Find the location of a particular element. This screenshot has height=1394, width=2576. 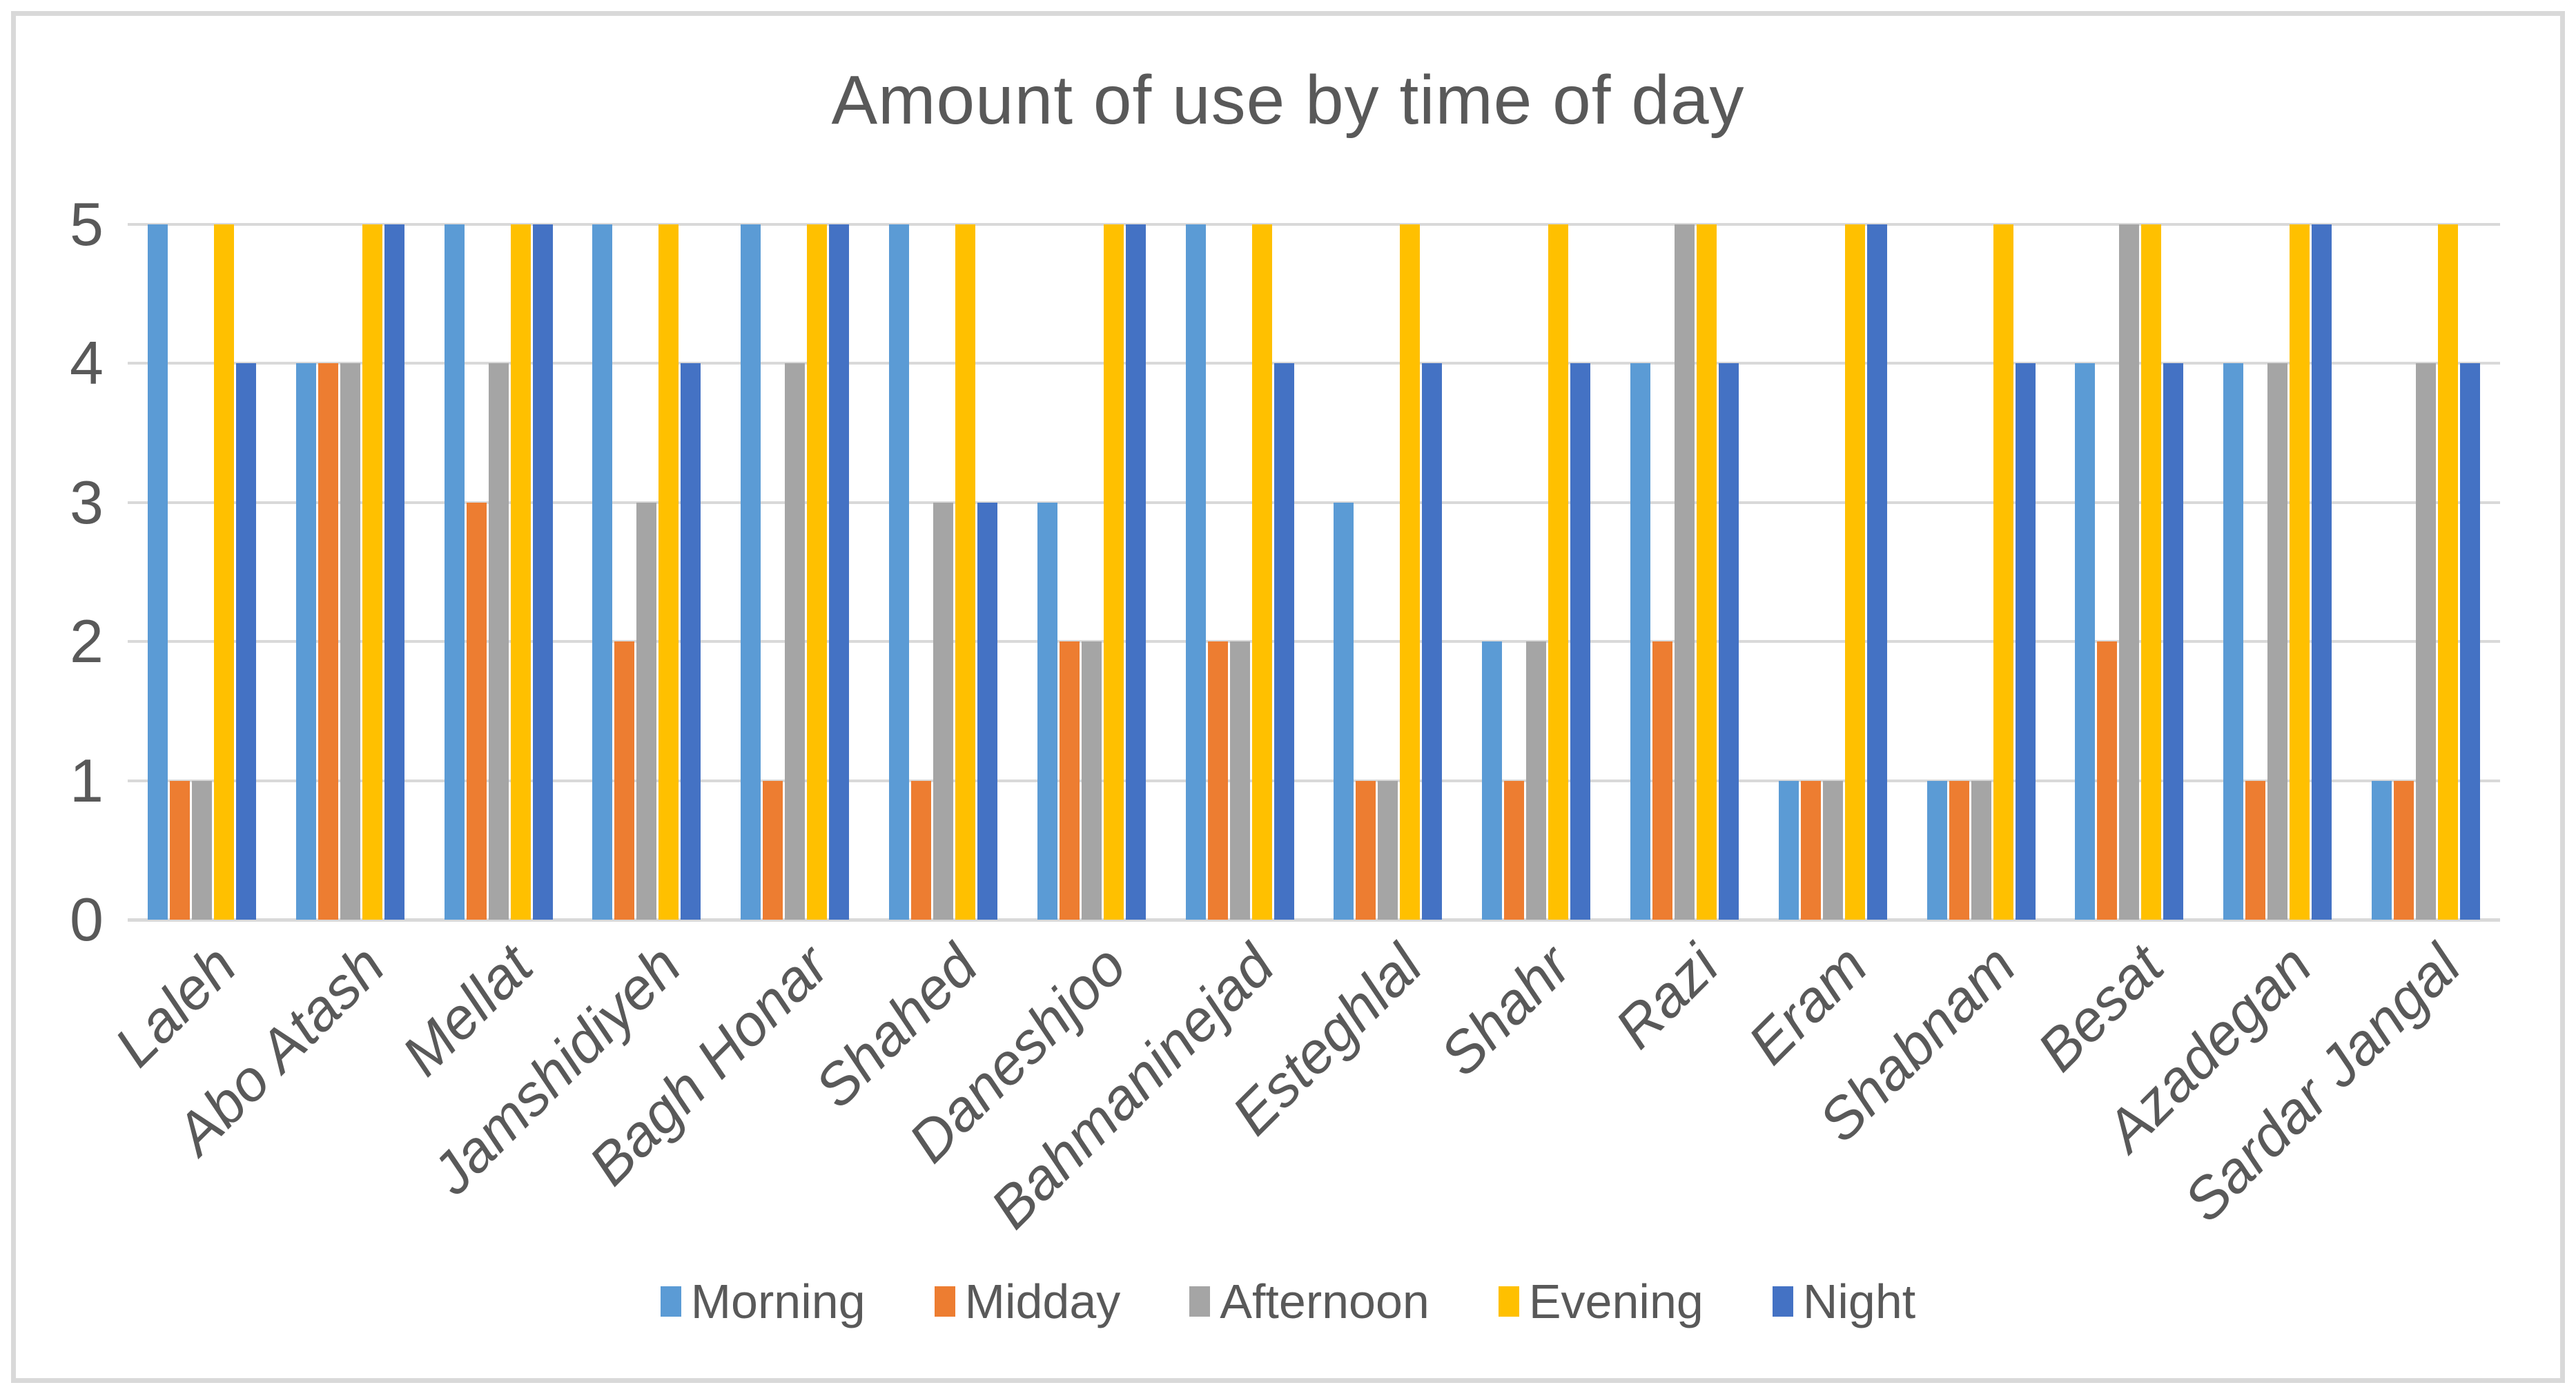

y-tick-label-4: 4 is located at coordinates (87, 363).